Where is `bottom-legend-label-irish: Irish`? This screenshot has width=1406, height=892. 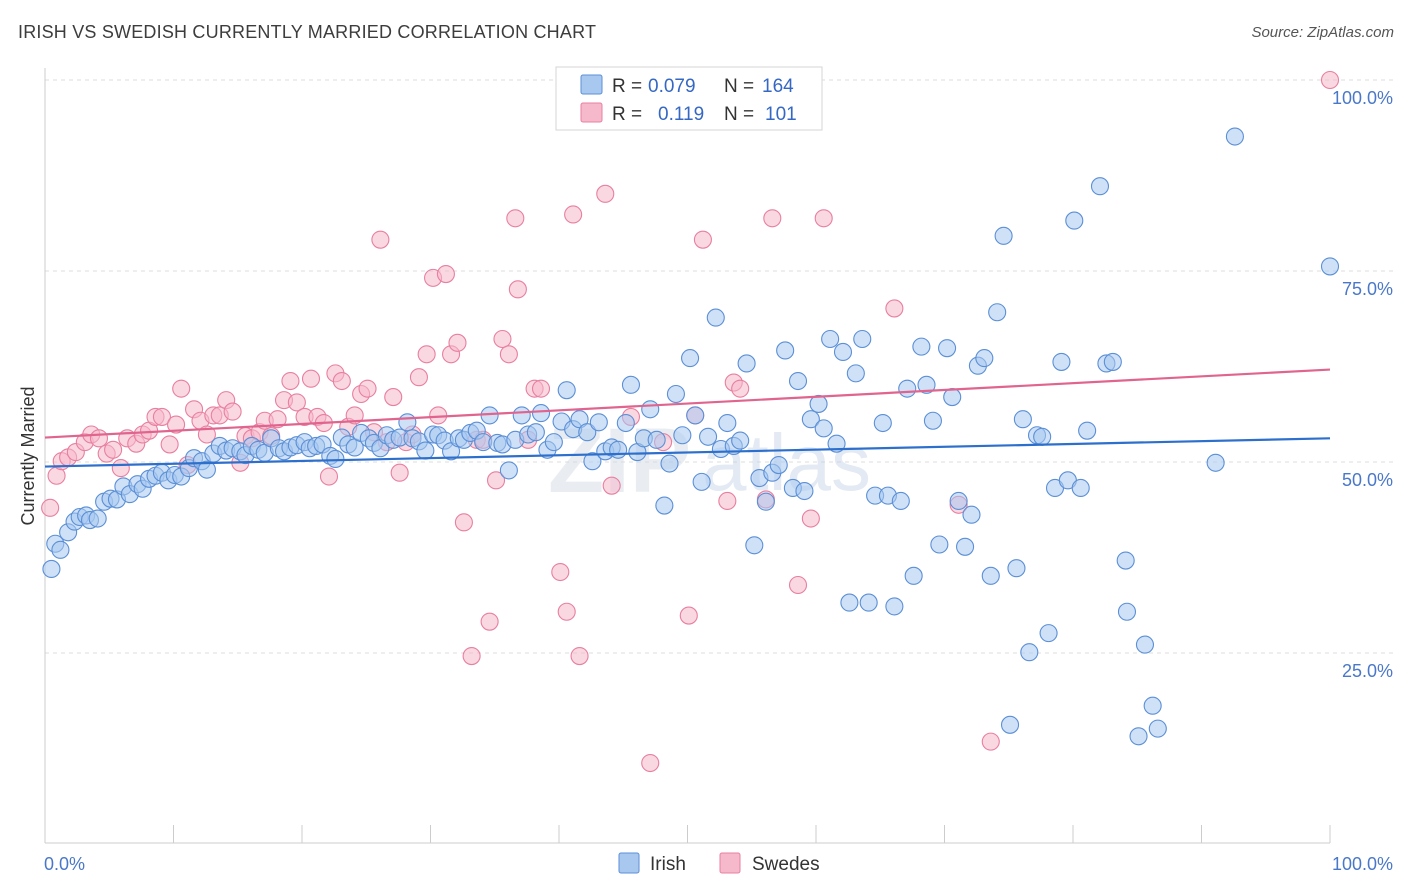
bottom-legend-label-irish: Irish is located at coordinates (668, 864).